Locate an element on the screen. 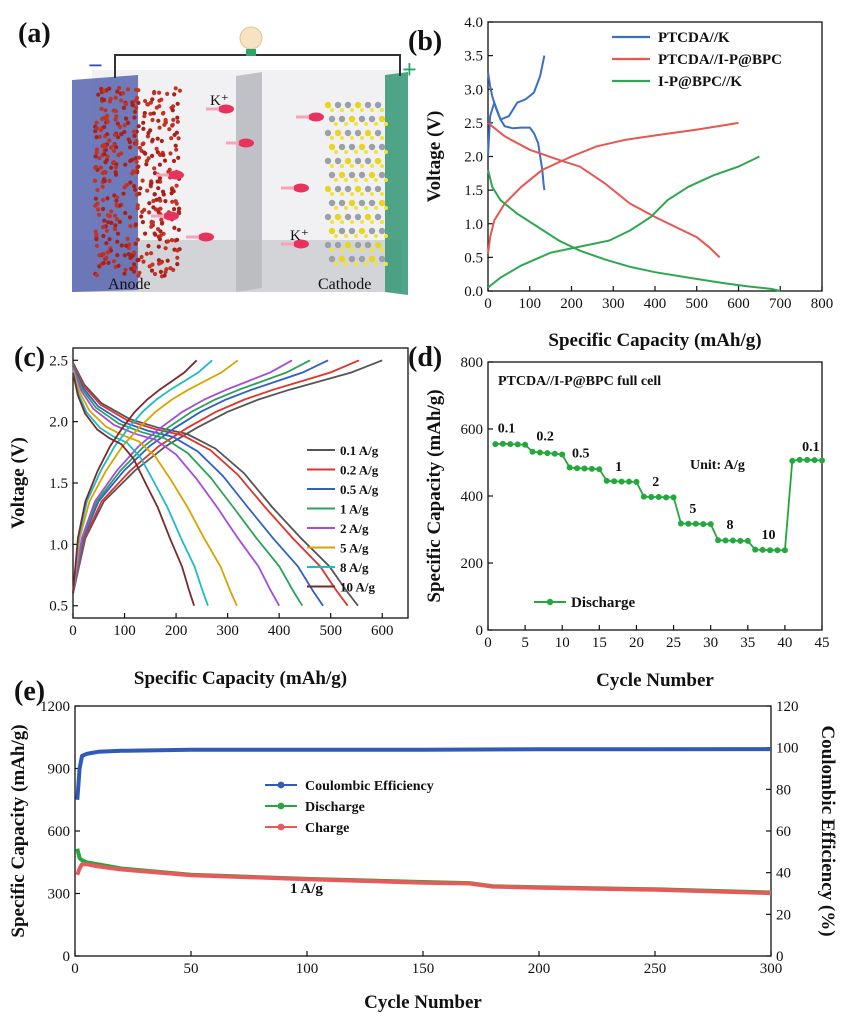  rate-label: 0.1 is located at coordinates (811, 447).